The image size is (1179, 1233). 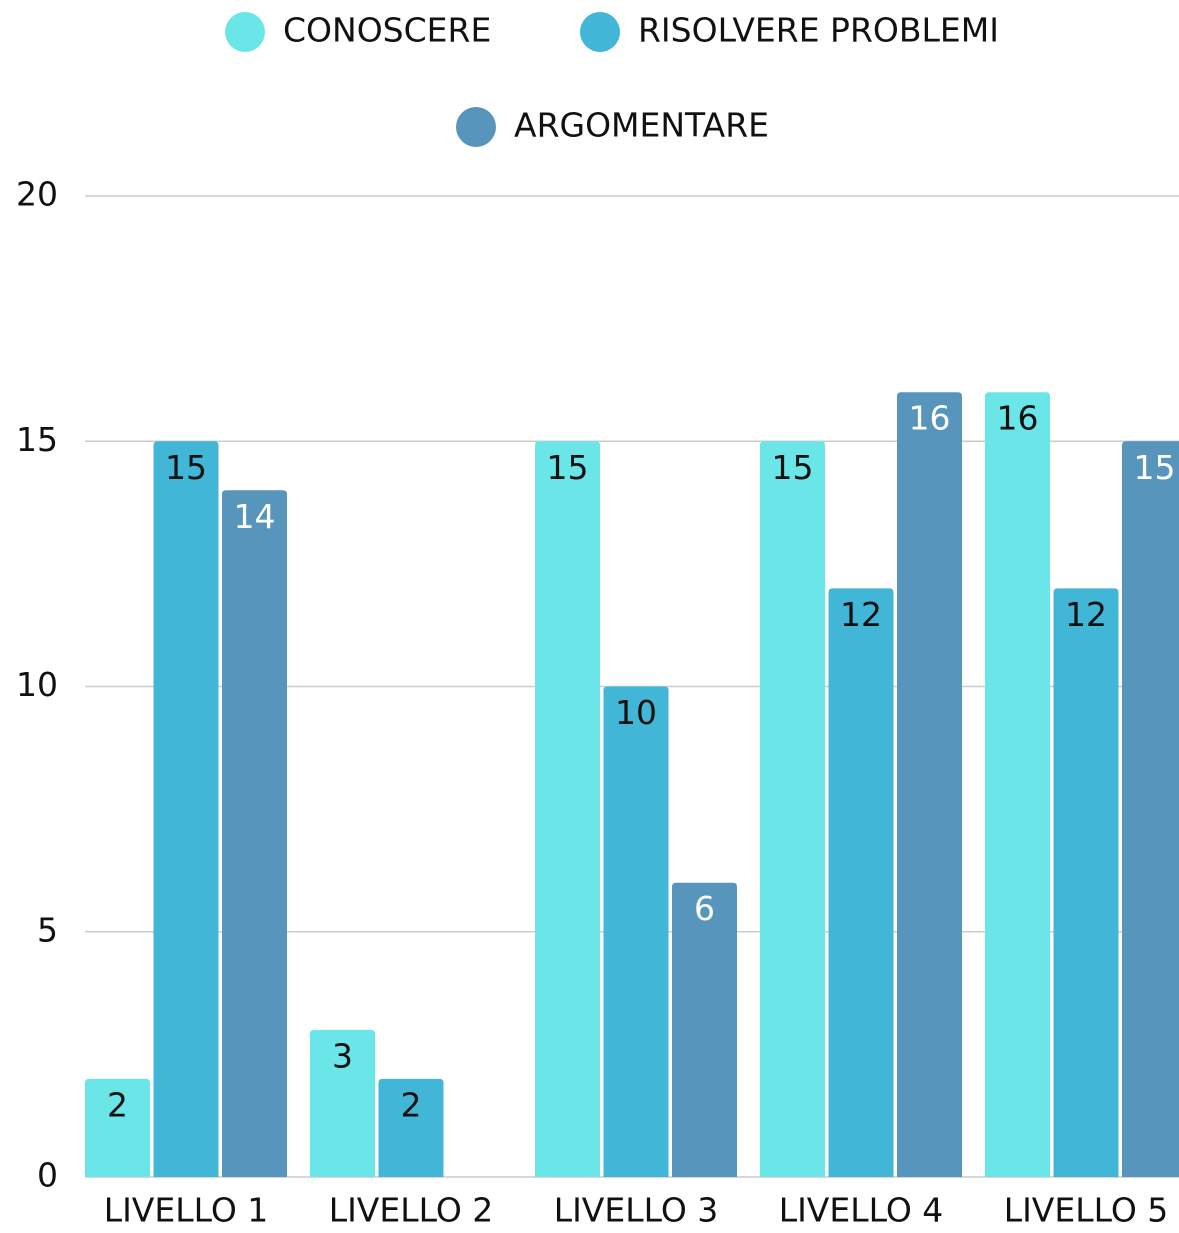 What do you see at coordinates (636, 1210) in the screenshot?
I see `x-tick-label: LIVELLO 3` at bounding box center [636, 1210].